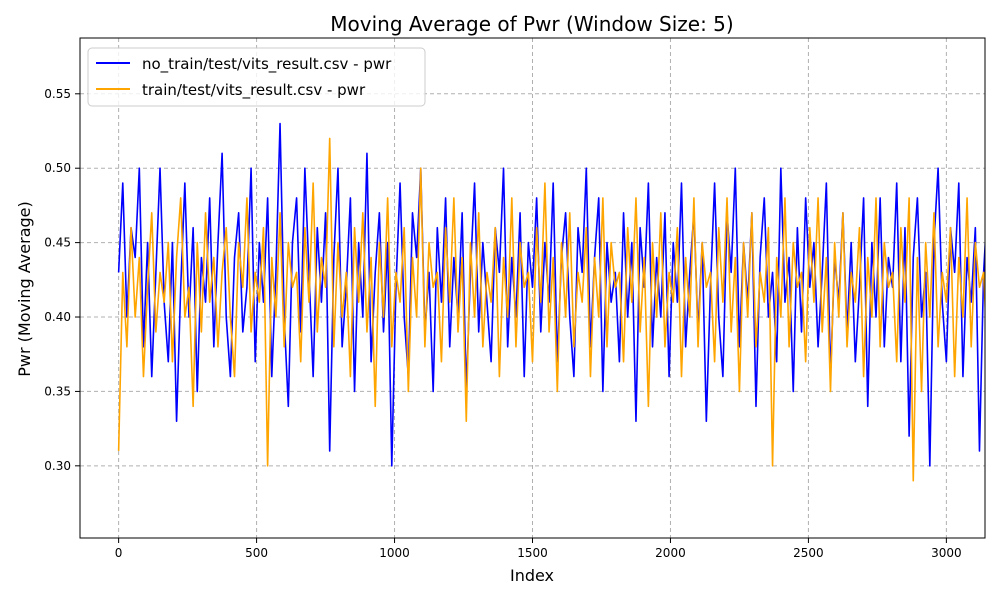  What do you see at coordinates (119, 553) in the screenshot?
I see `x-tick-label: 0` at bounding box center [119, 553].